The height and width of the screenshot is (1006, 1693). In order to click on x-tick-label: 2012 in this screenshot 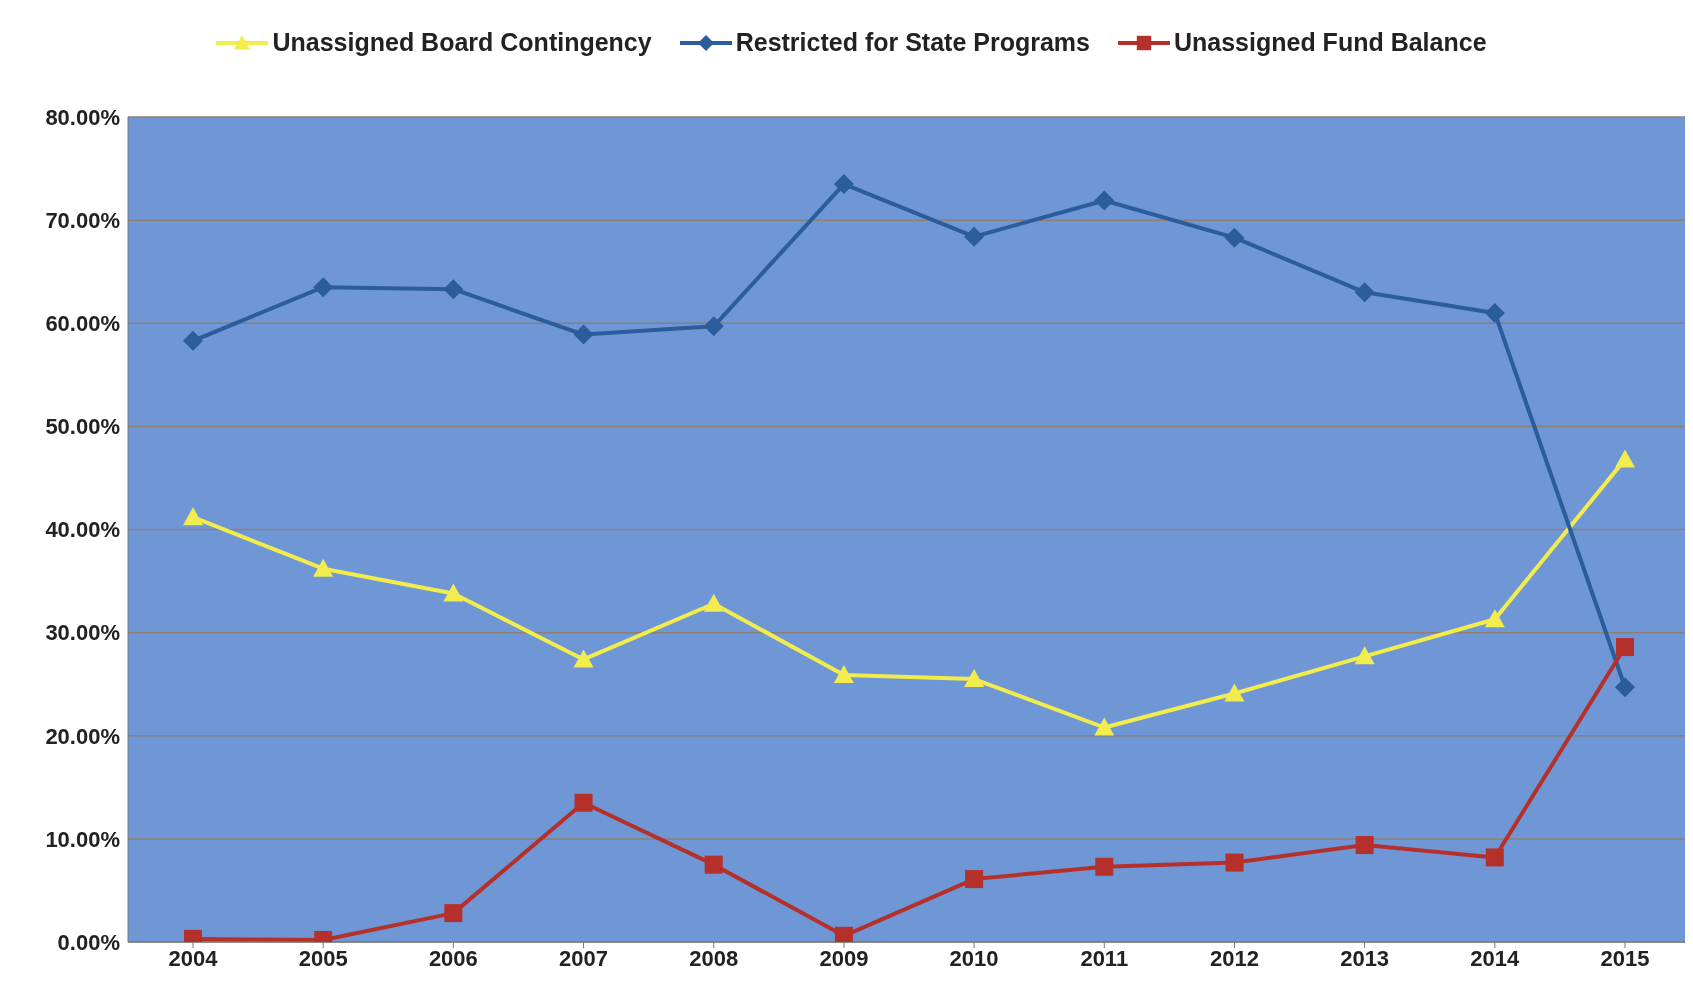, I will do `click(1234, 958)`.